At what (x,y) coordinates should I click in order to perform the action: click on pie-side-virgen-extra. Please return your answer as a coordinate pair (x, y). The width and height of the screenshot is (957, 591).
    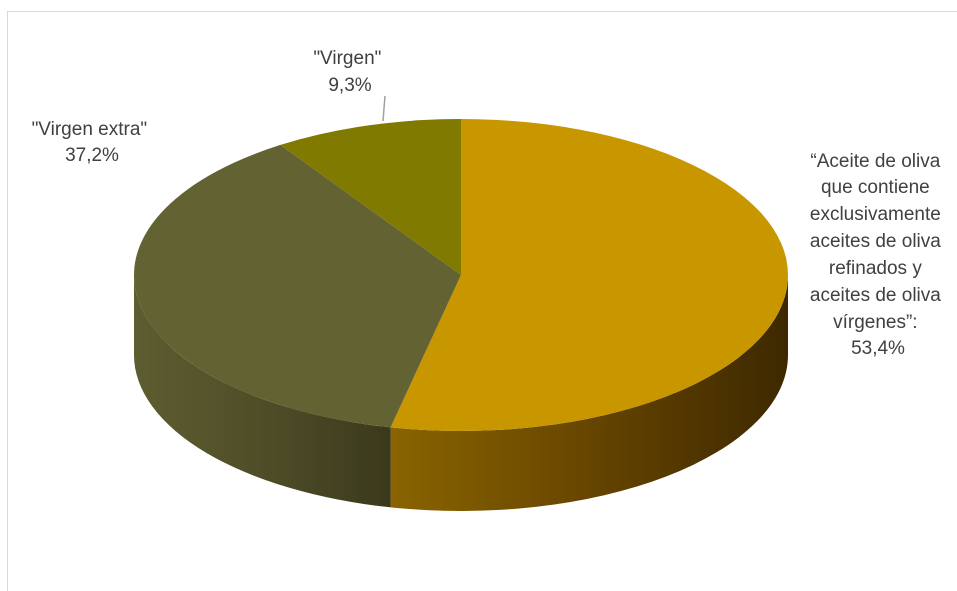
    Looking at the image, I should click on (262, 391).